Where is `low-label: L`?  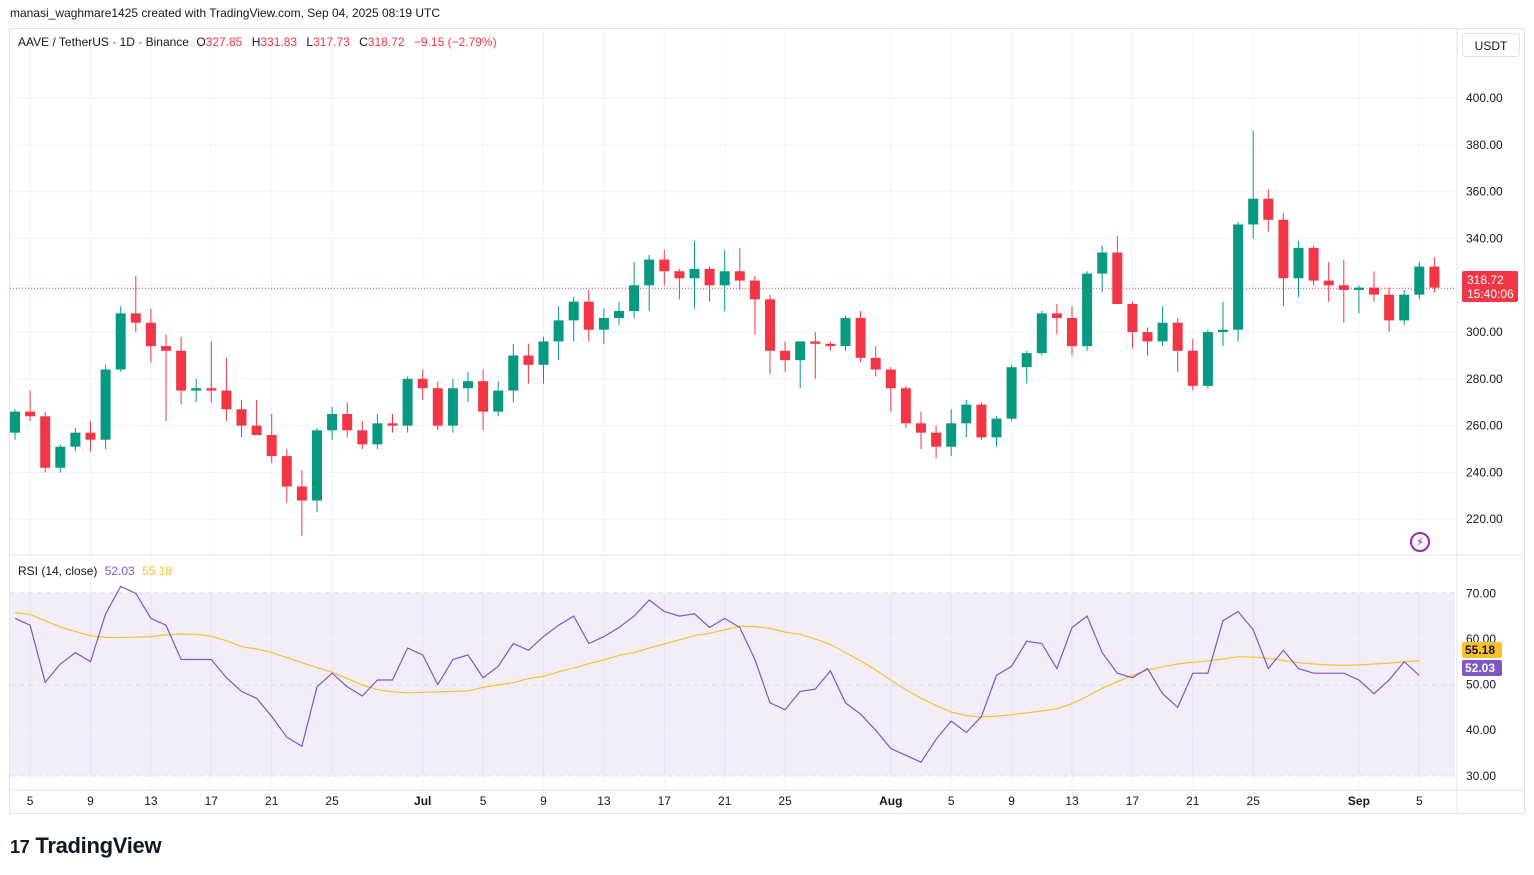
low-label: L is located at coordinates (310, 42).